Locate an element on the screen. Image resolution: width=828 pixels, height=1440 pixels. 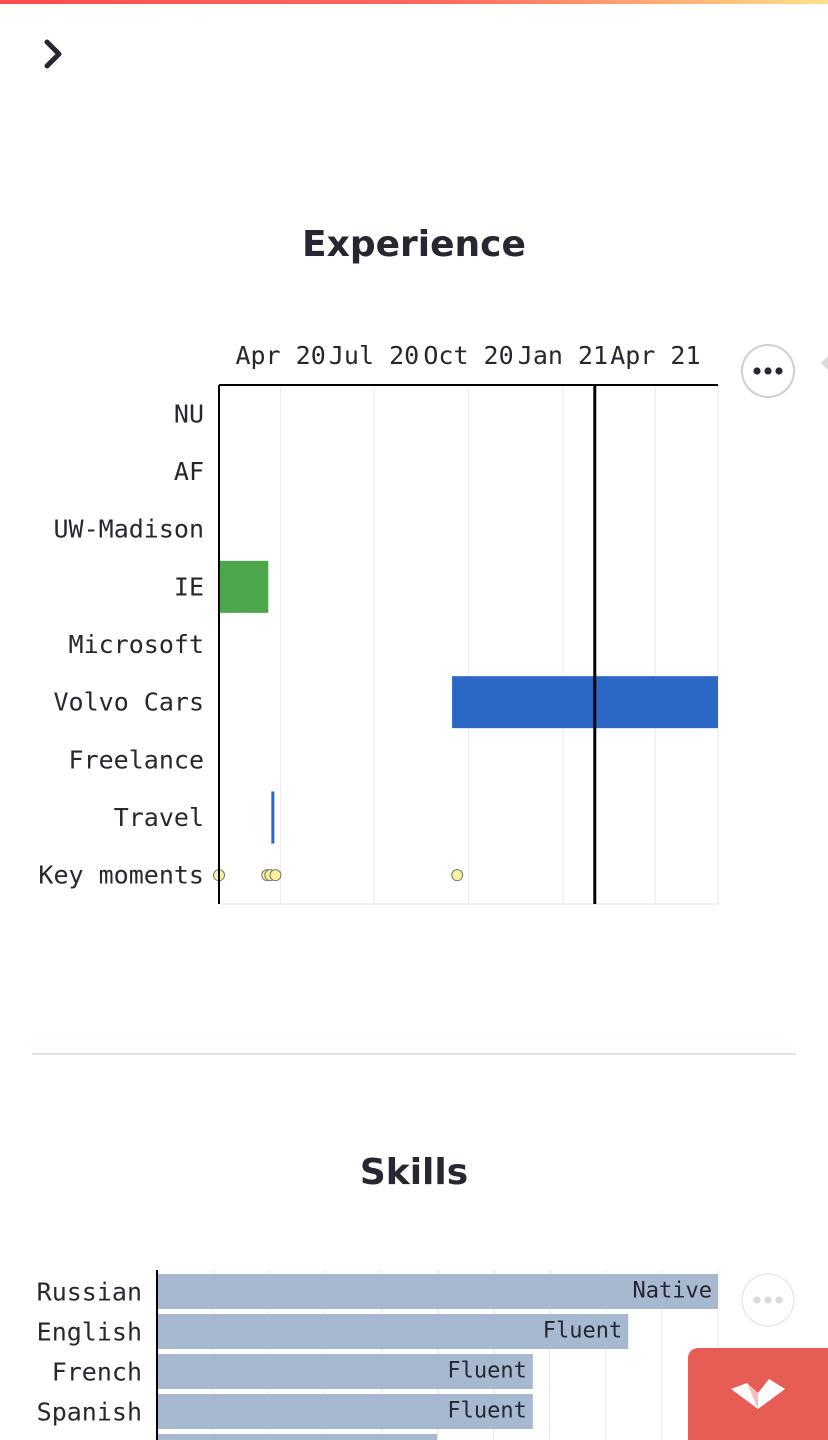
skills-title: Skills is located at coordinates (414, 1172).